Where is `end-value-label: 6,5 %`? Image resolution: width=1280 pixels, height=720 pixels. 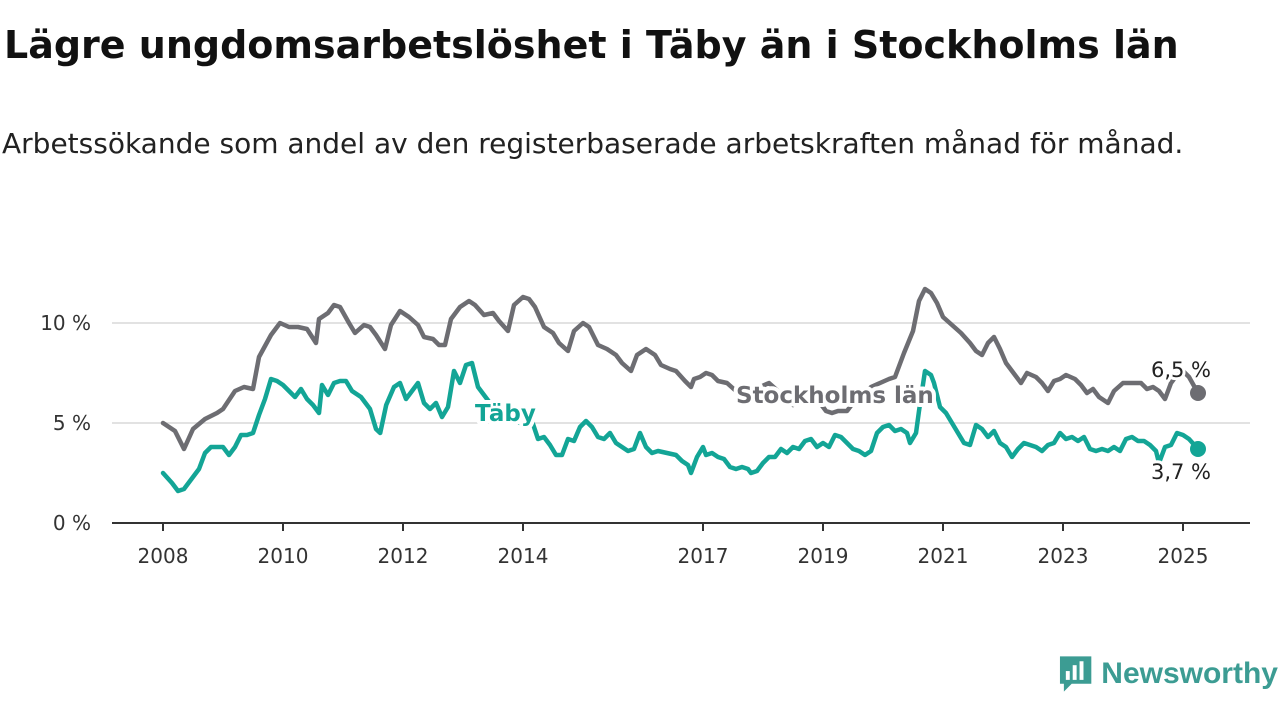 end-value-label: 6,5 % is located at coordinates (1181, 370).